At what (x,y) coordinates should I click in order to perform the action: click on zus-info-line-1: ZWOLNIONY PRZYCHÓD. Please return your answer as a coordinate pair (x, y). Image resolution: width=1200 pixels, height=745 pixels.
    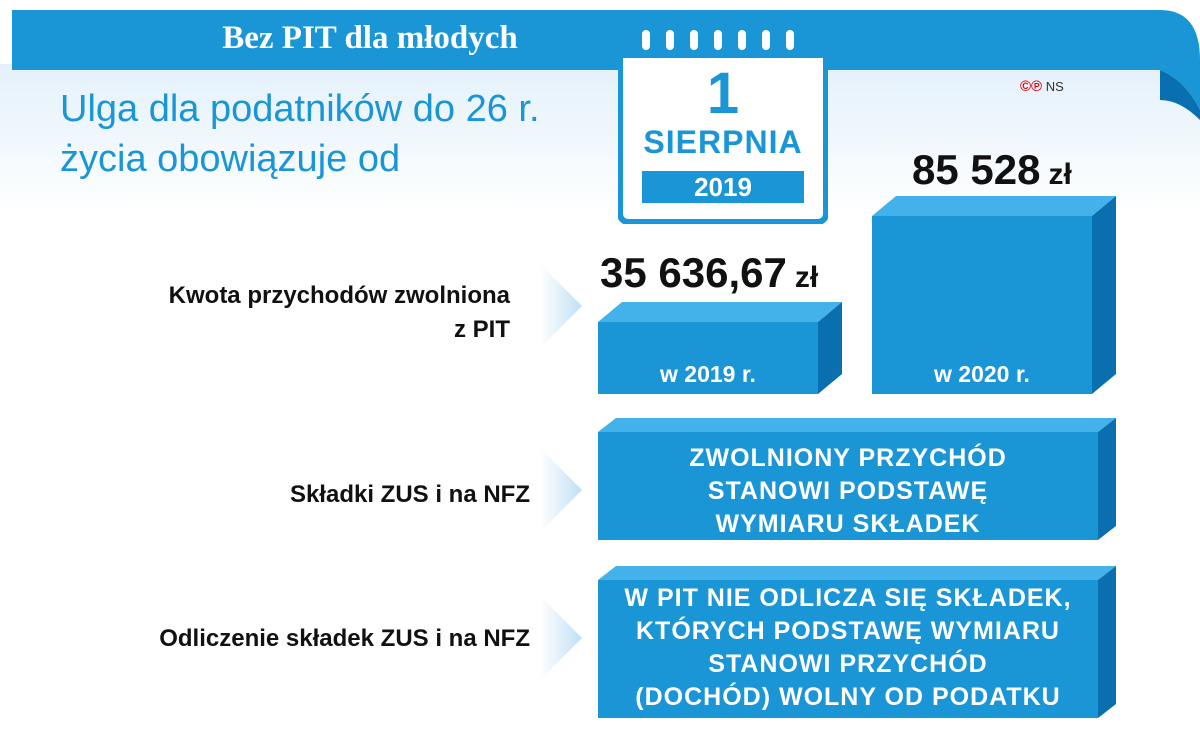
    Looking at the image, I should click on (848, 458).